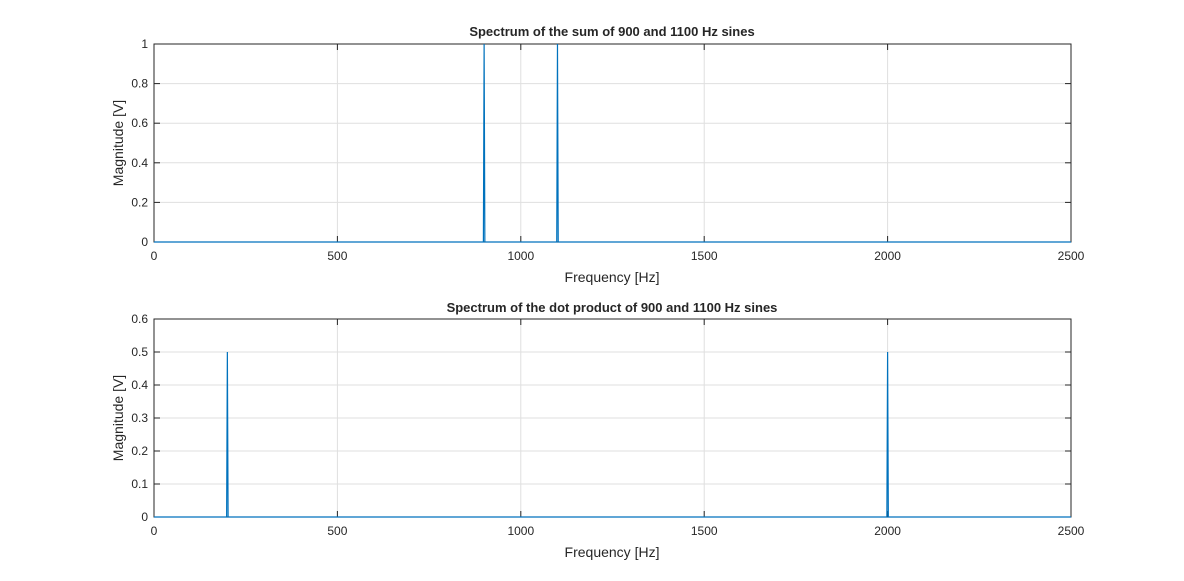 The height and width of the screenshot is (581, 1184). What do you see at coordinates (139, 84) in the screenshot?
I see `y-tick-label: 0.8` at bounding box center [139, 84].